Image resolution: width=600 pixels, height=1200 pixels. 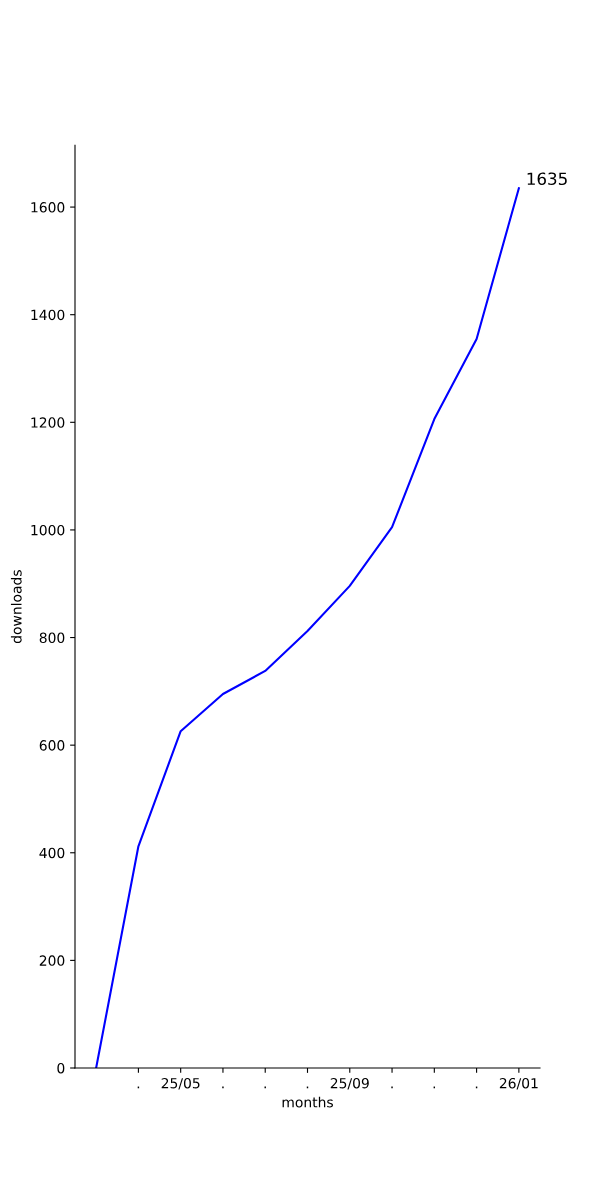 I want to click on y-tick-label: 800, so click(x=52, y=638).